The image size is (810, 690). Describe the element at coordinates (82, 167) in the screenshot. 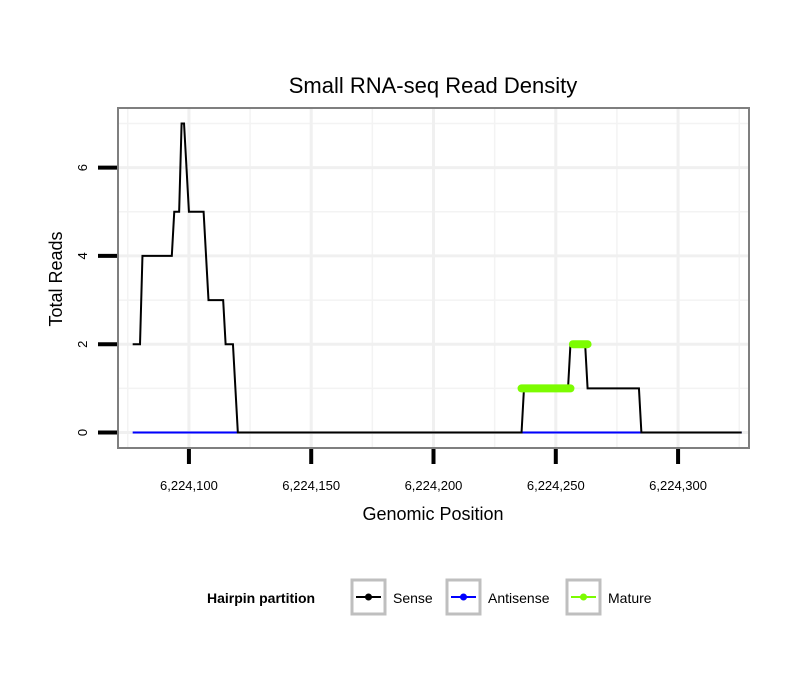

I see `y-tick-label: 6` at that location.